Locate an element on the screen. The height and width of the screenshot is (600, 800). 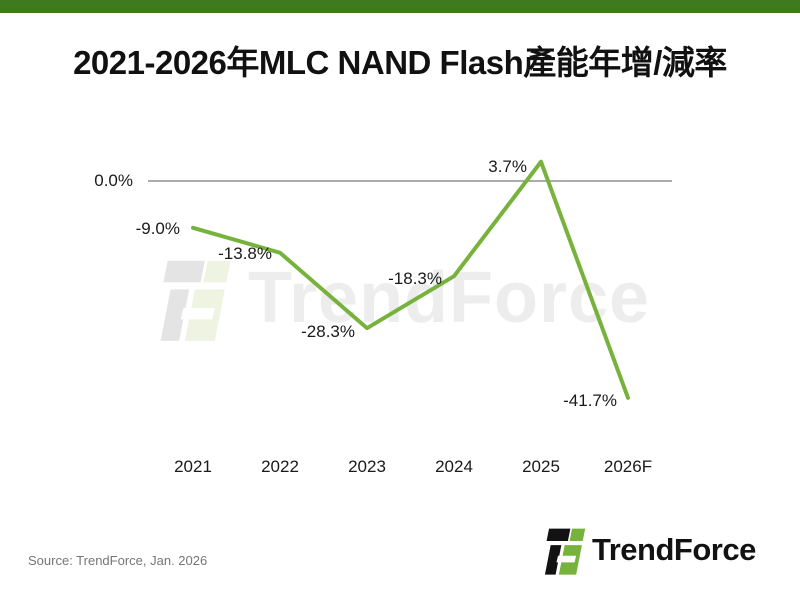
data-label: -41.7% is located at coordinates (590, 400).